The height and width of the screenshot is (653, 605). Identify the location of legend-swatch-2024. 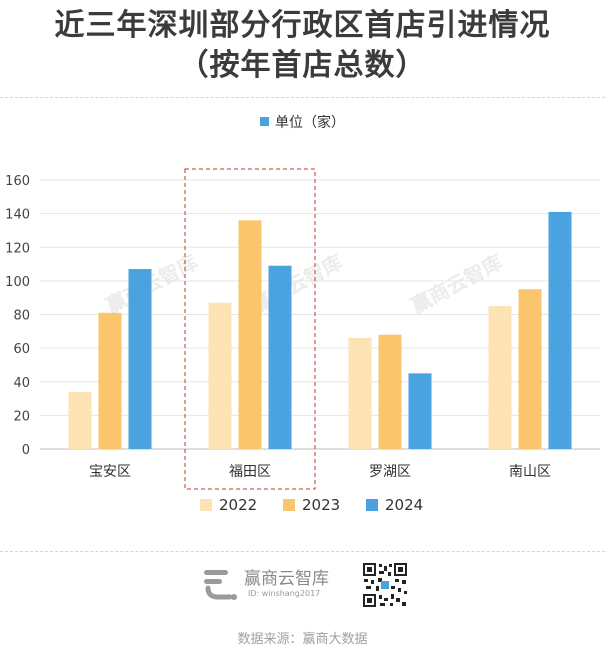
(372, 505).